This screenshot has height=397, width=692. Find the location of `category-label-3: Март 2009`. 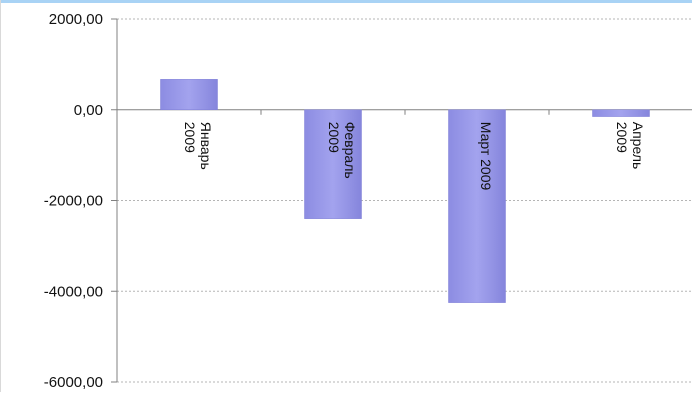

category-label-3: Март 2009 is located at coordinates (486, 156).